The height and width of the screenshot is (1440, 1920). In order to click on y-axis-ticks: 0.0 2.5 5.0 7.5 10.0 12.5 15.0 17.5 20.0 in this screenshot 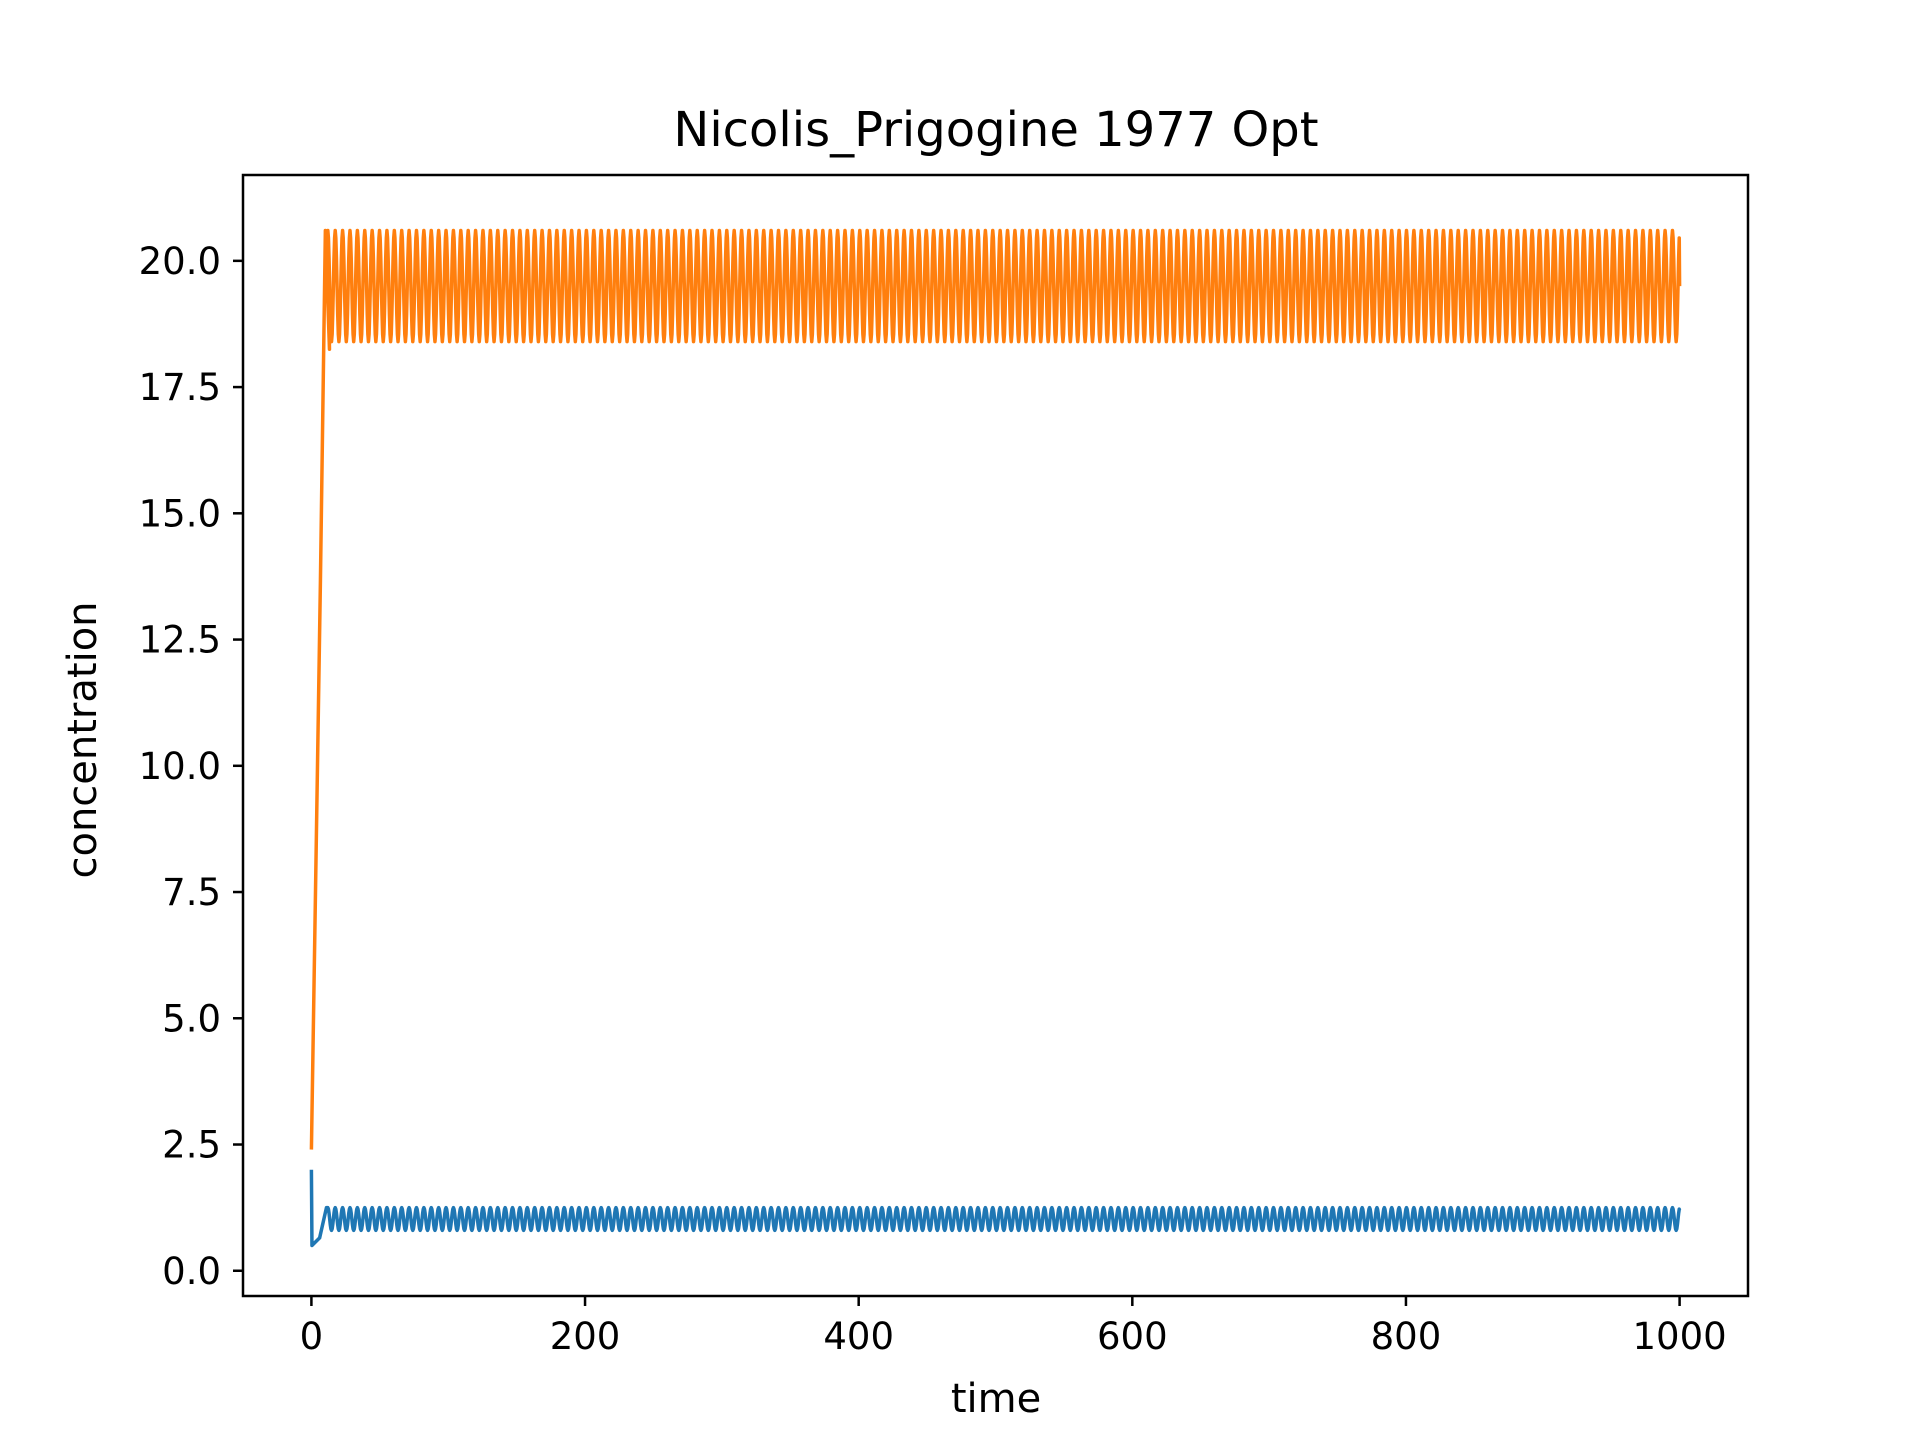, I will do `click(191, 766)`.